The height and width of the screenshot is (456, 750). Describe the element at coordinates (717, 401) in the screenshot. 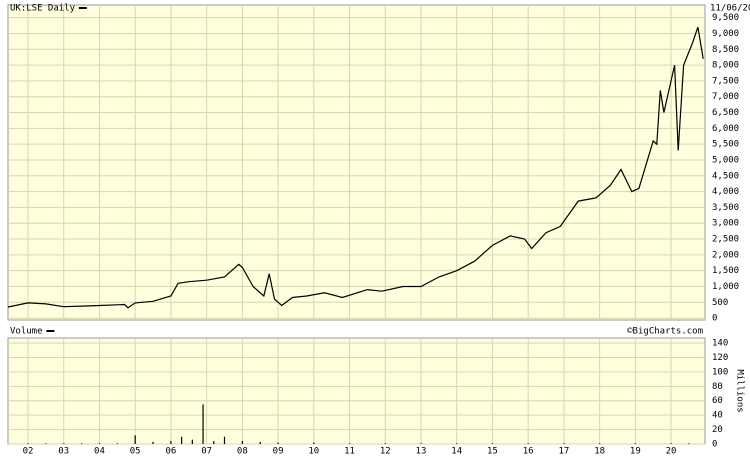

I see `y-tick-label: 60` at that location.